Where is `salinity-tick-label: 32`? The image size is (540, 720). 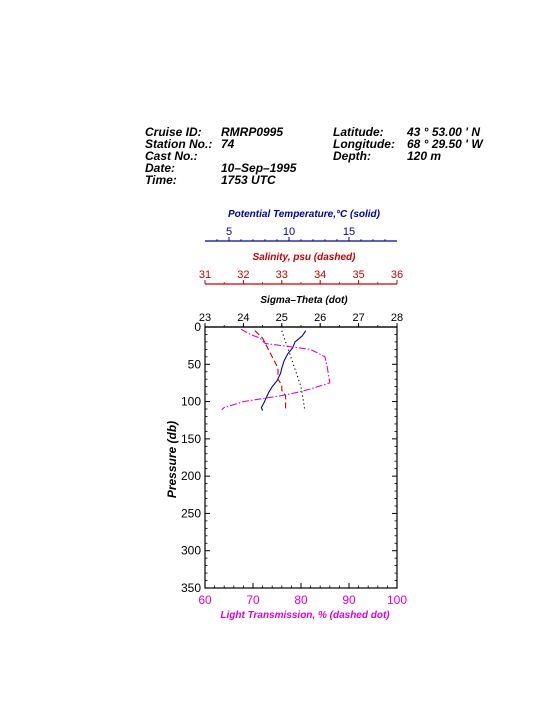
salinity-tick-label: 32 is located at coordinates (243, 275).